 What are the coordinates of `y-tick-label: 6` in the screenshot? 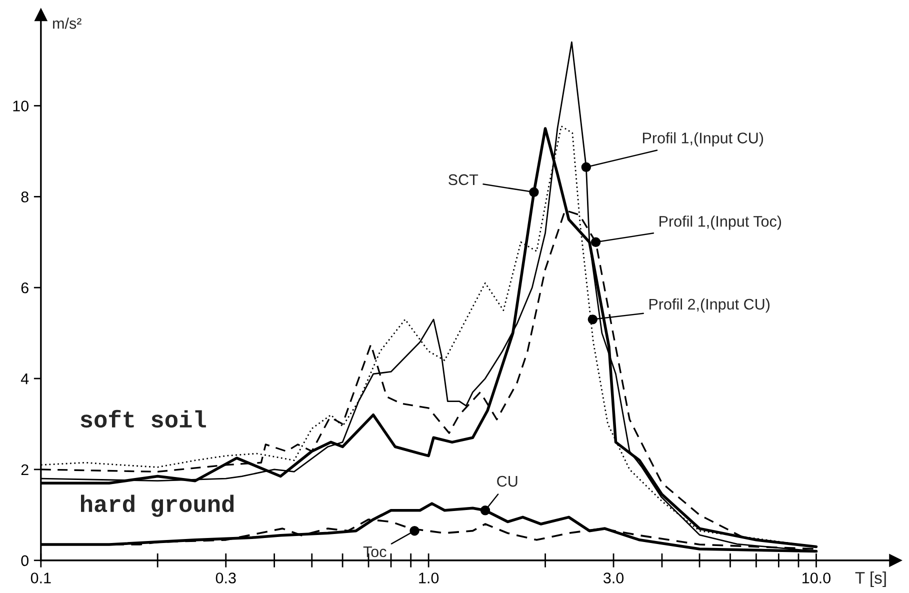 It's located at (24, 288).